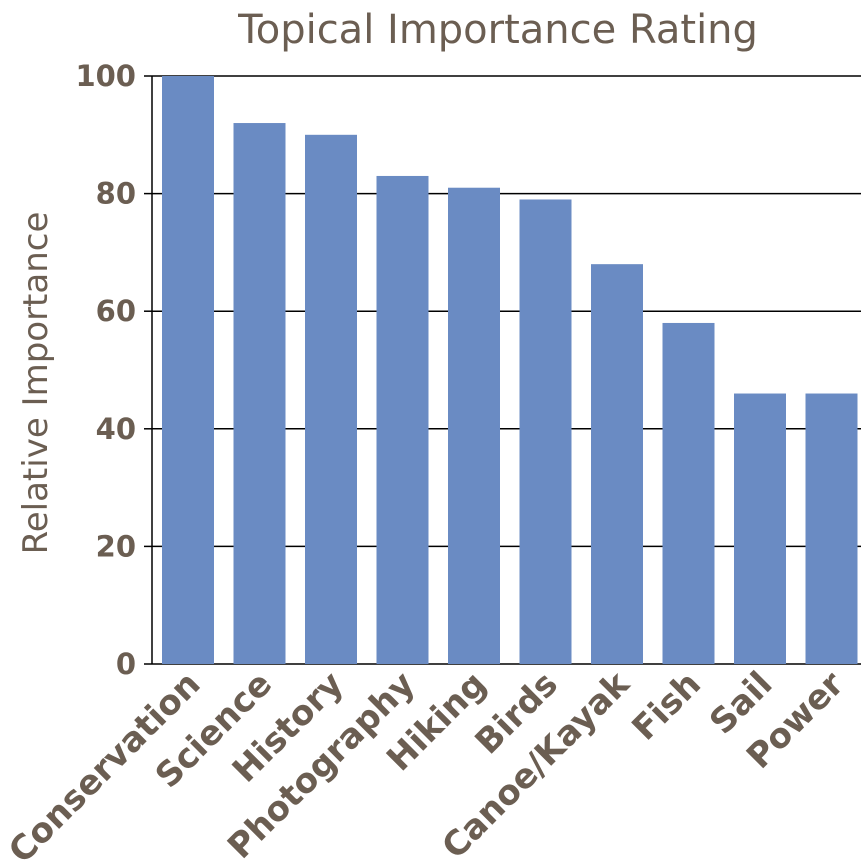 This screenshot has height=864, width=861. I want to click on y-tick-label: 20, so click(116, 546).